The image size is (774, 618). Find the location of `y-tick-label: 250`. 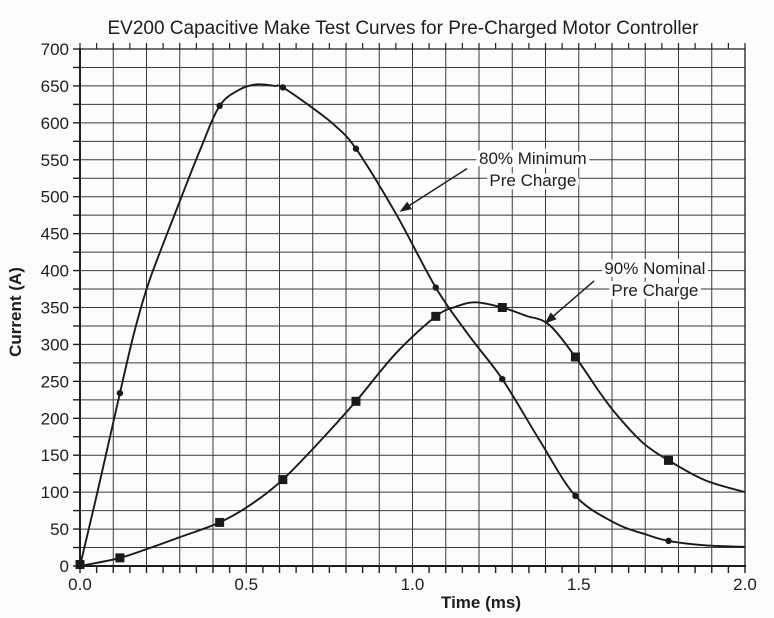

y-tick-label: 250 is located at coordinates (55, 381).